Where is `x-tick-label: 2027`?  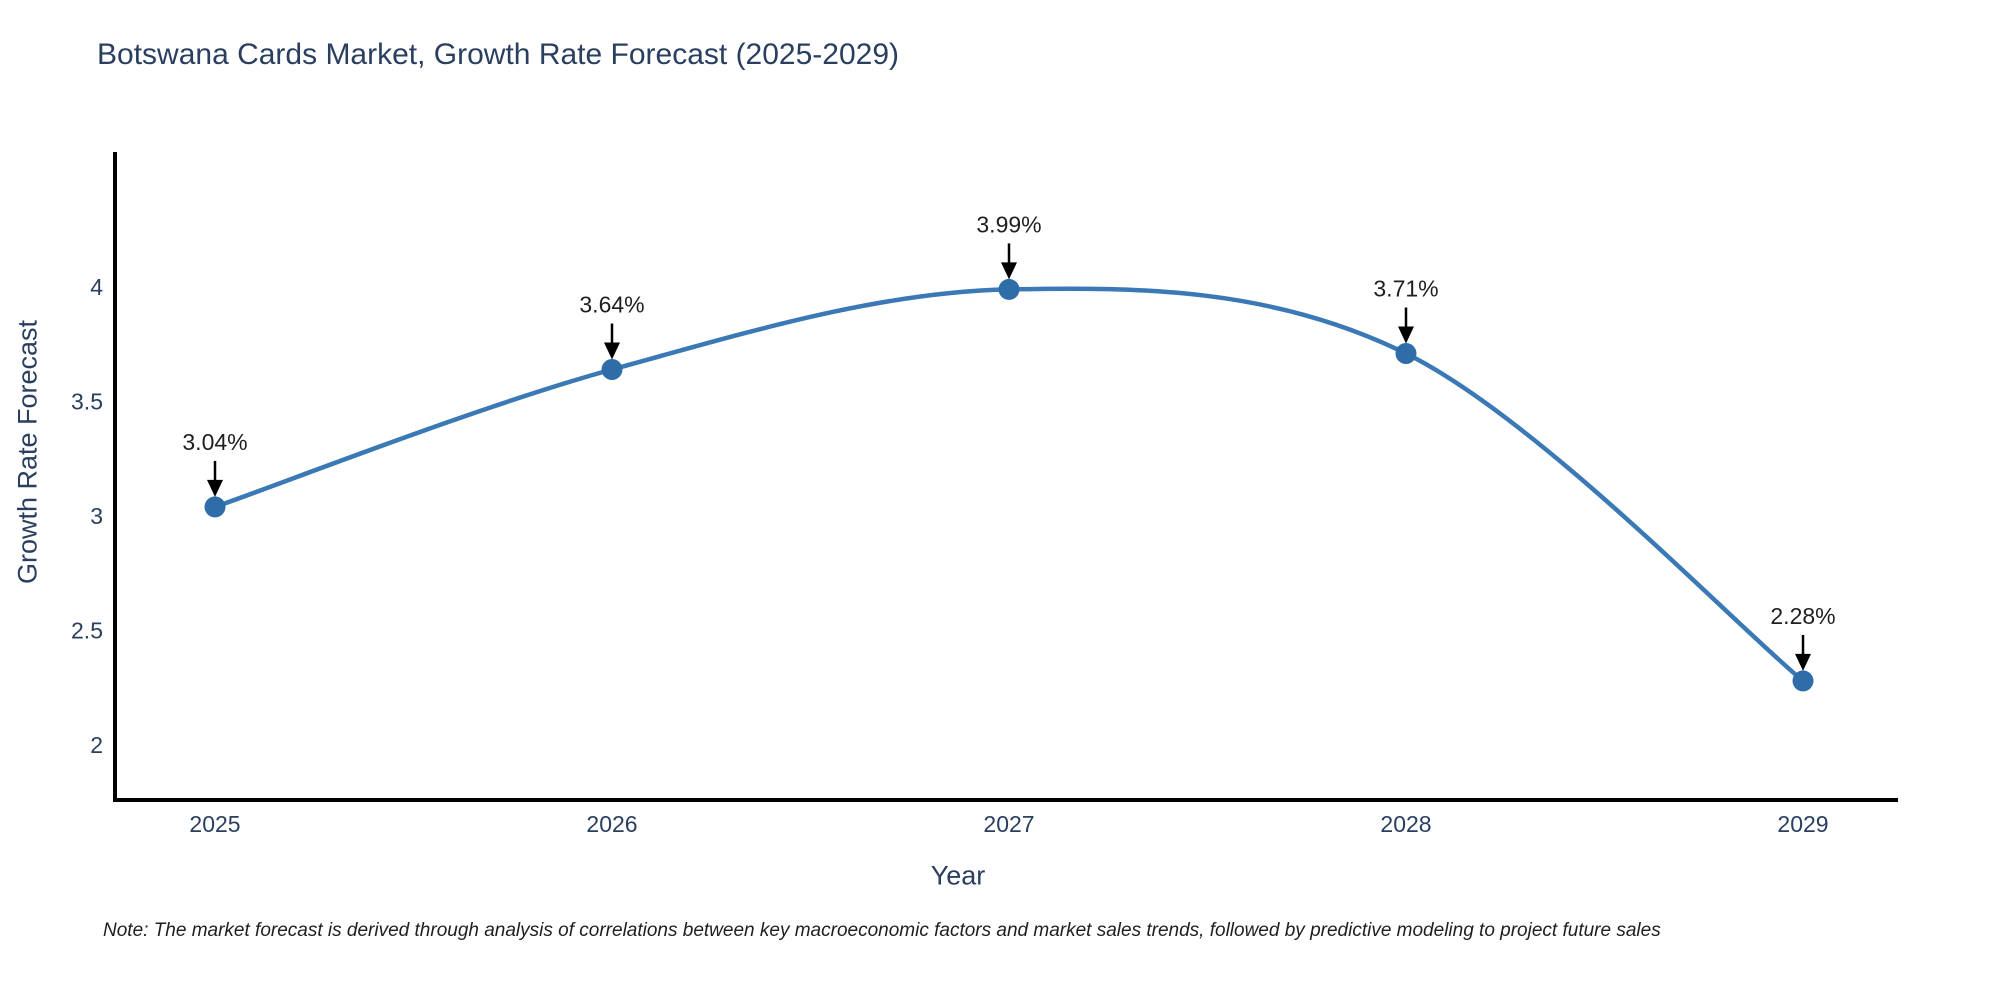 x-tick-label: 2027 is located at coordinates (1008, 824).